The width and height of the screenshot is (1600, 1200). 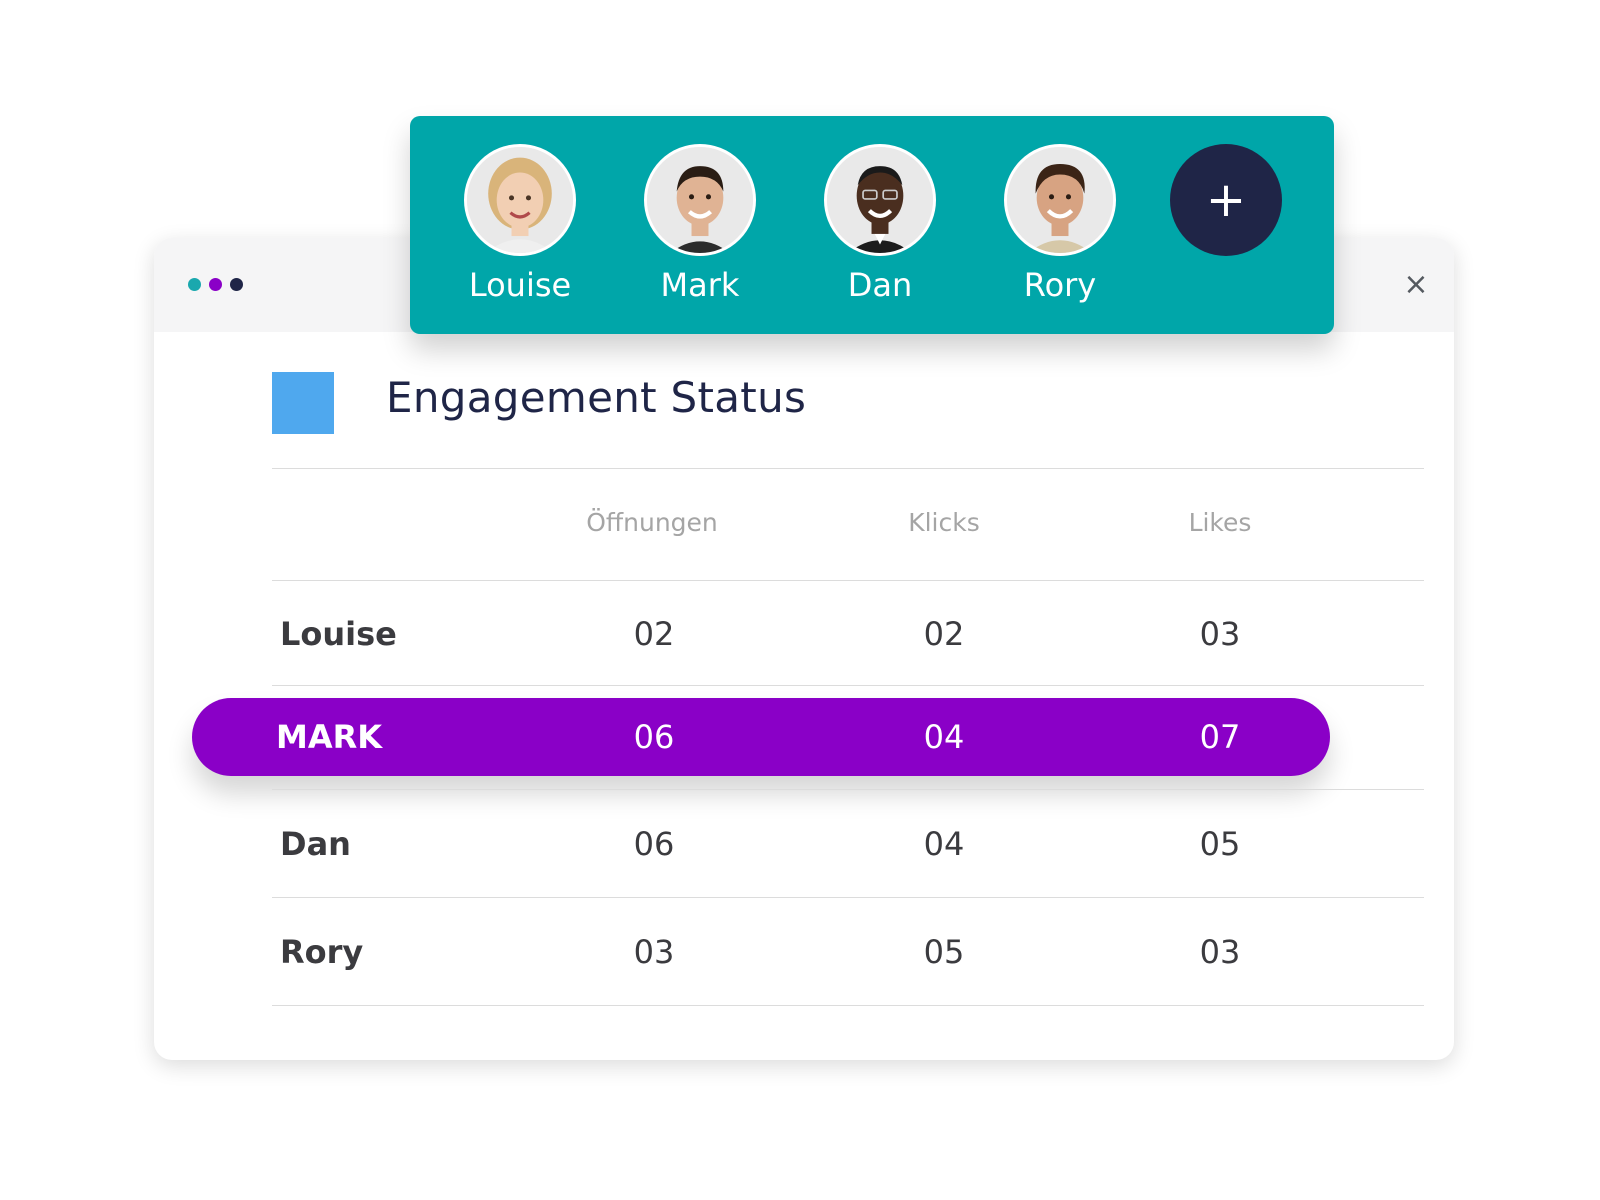 I want to click on member-rory: Rory, so click(x=1060, y=225).